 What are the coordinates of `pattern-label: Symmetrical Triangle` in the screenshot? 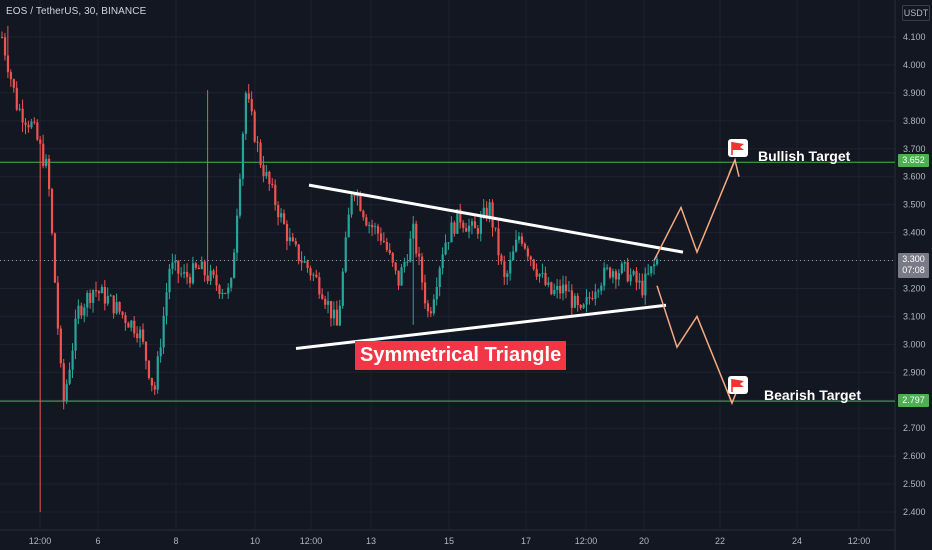 It's located at (461, 355).